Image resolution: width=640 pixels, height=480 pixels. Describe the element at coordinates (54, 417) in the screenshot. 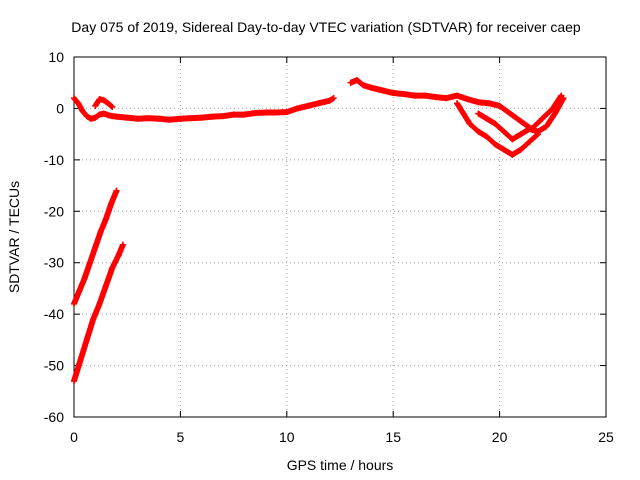

I see `y-tick-label: -60` at that location.